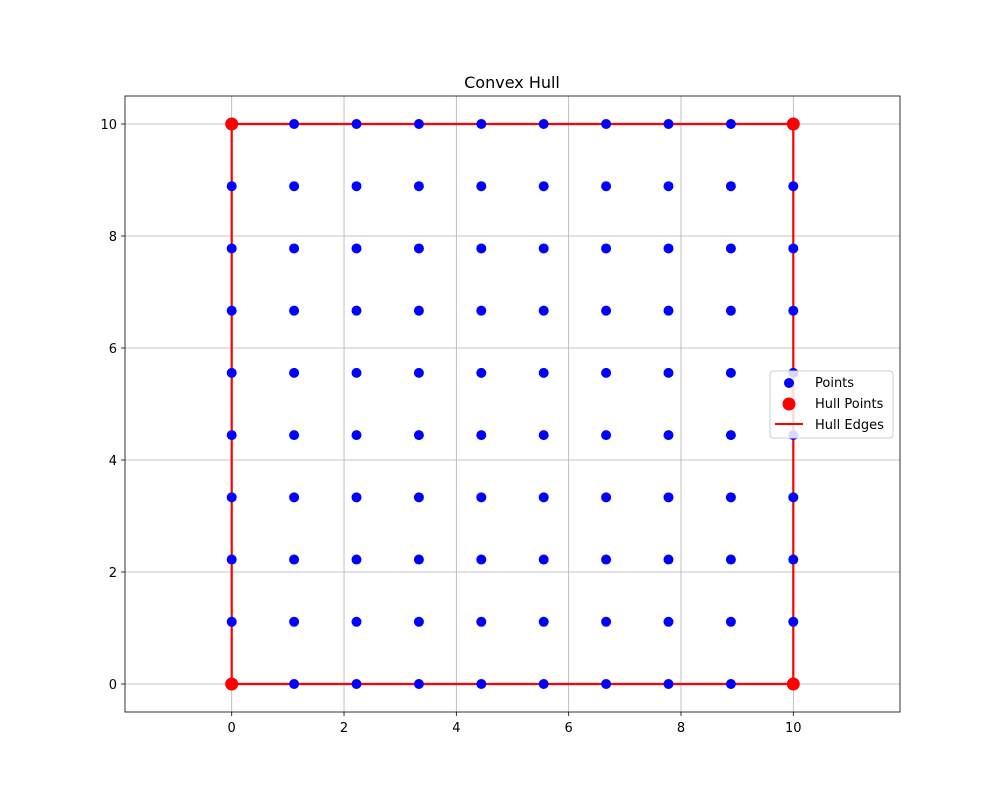  What do you see at coordinates (344, 728) in the screenshot?
I see `x-tick-label: 2` at bounding box center [344, 728].